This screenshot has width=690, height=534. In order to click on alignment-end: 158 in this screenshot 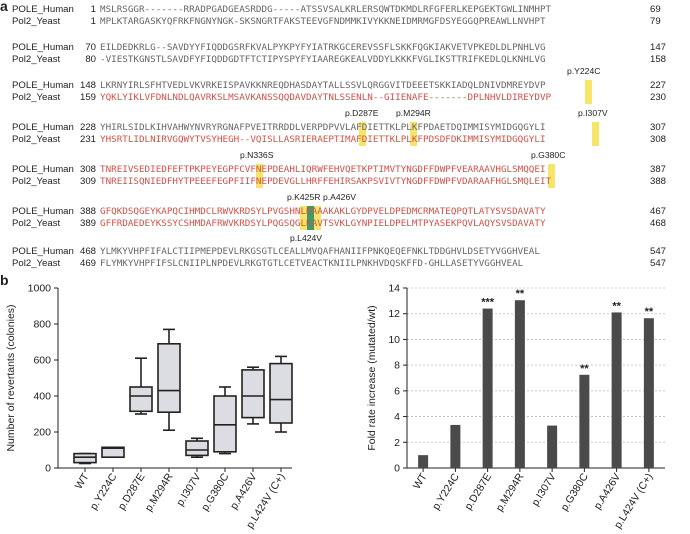, I will do `click(658, 59)`.